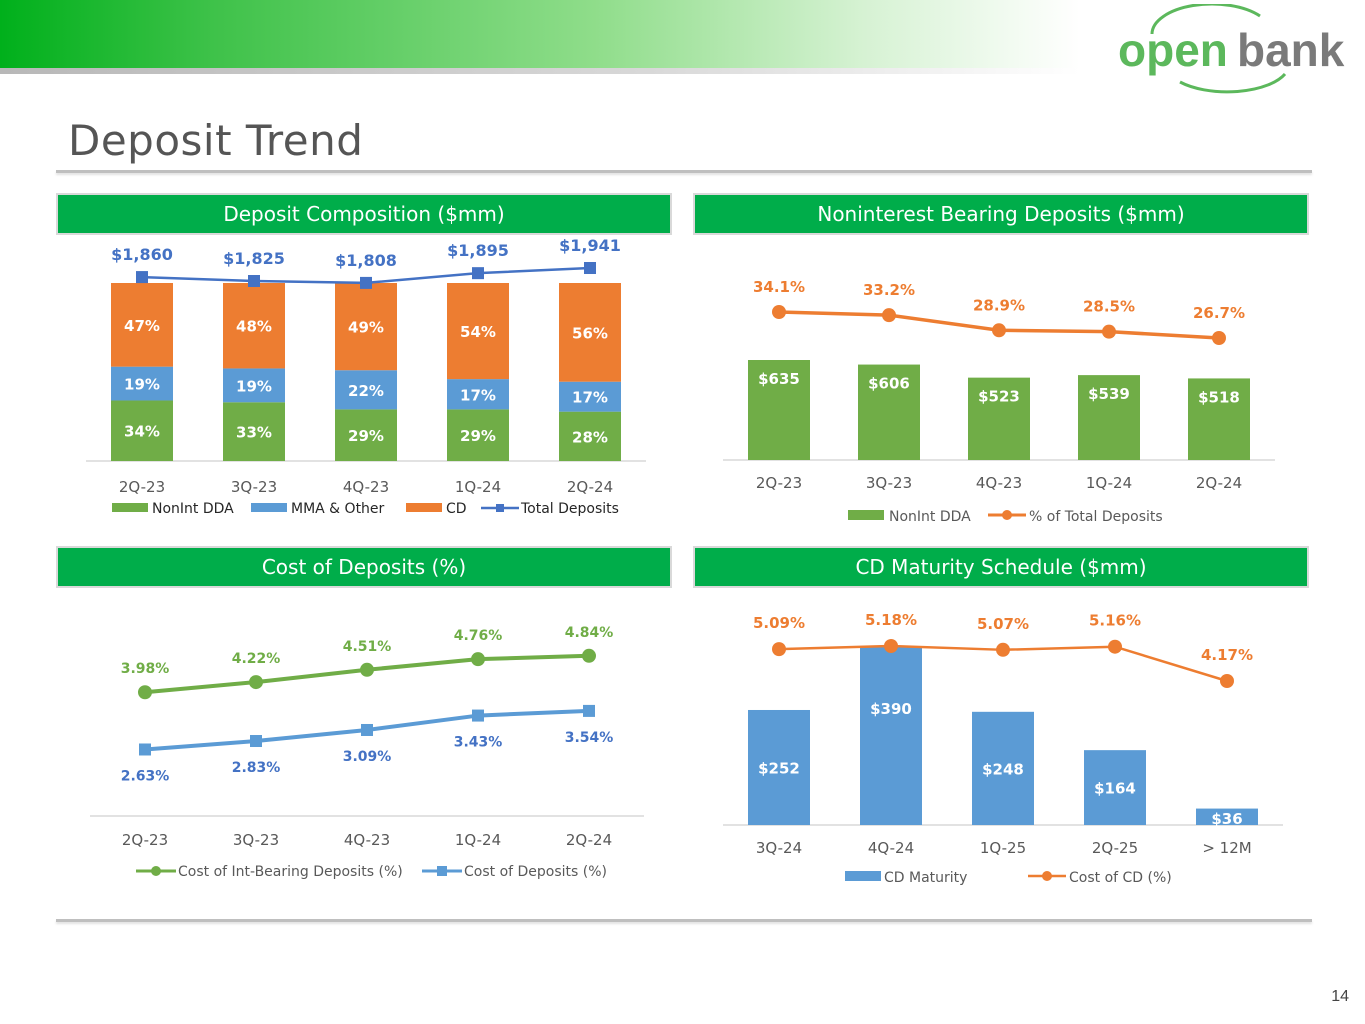  What do you see at coordinates (590, 487) in the screenshot?
I see `x-tick-label: 2Q-24` at bounding box center [590, 487].